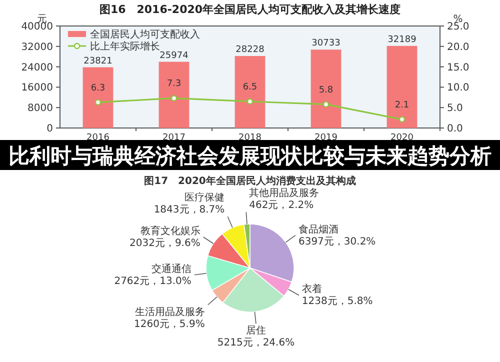 The height and width of the screenshot is (362, 500). I want to click on slice-label: 食品烟酒, so click(318, 229).